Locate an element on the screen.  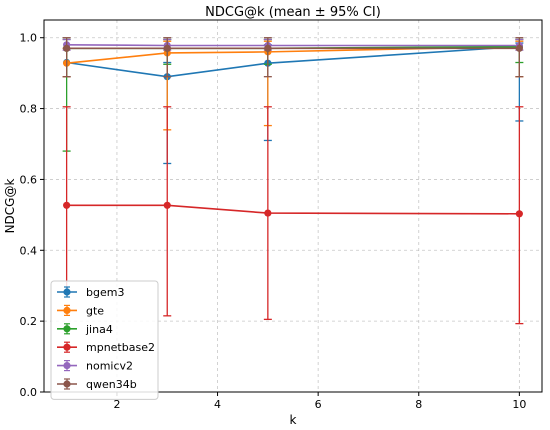
legend: bgem3 gte jina4 mpnetbase2 nomicv2 qwen34b is located at coordinates (104, 340).